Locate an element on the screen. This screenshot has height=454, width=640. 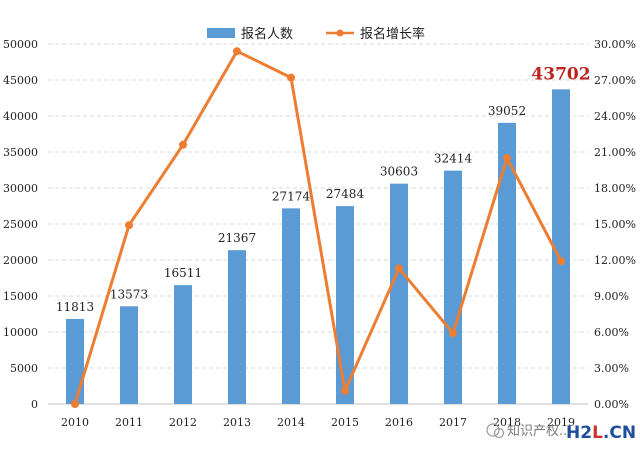
x-axis-tick: 2016 is located at coordinates (399, 422).